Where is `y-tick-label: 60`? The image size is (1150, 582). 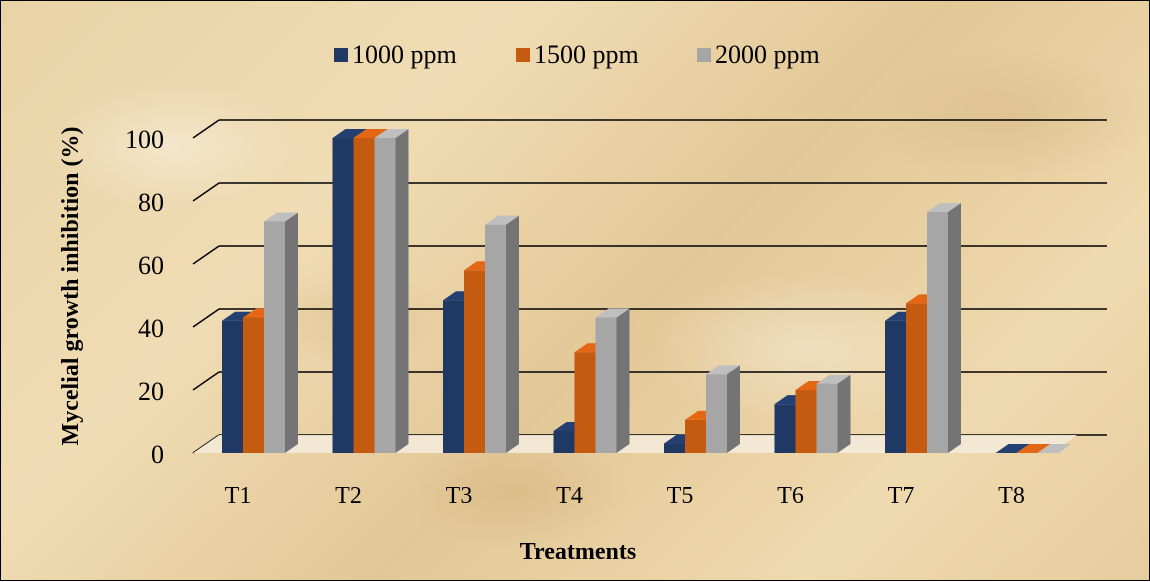
y-tick-label: 60 is located at coordinates (151, 265).